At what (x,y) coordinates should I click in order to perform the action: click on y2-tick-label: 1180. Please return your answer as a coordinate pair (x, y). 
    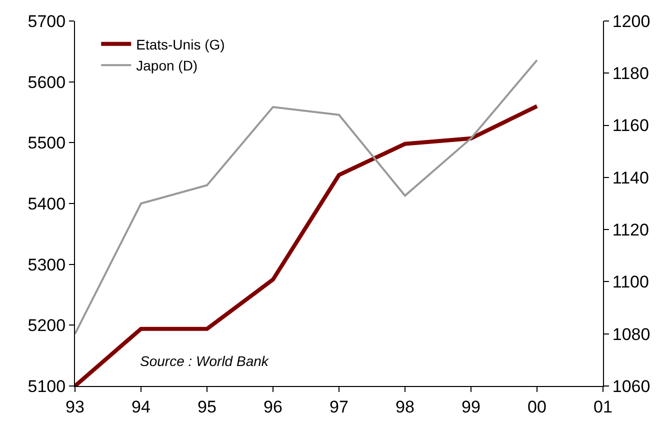
    Looking at the image, I should click on (630, 74).